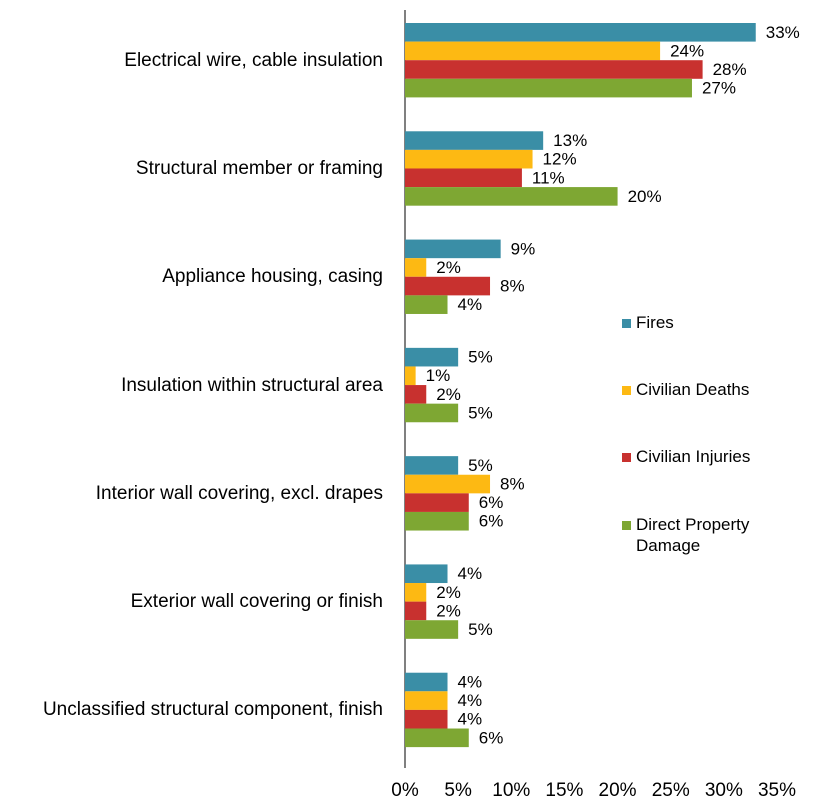  I want to click on x-tick-label: 20%, so click(618, 790).